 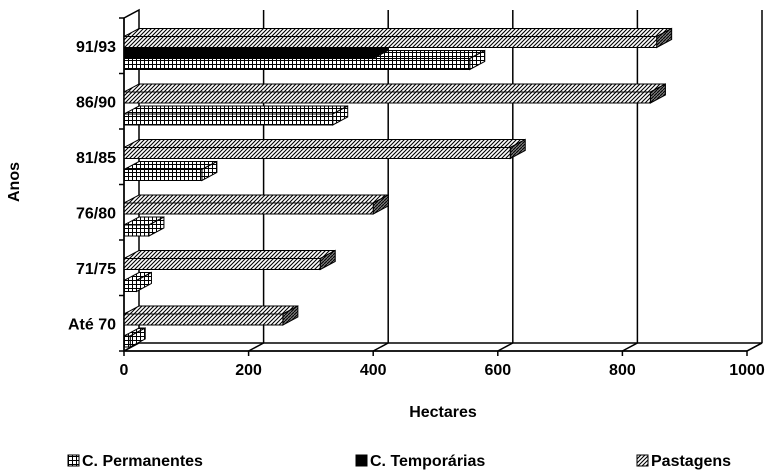 I want to click on legend-label: C. Permanentes, so click(x=142, y=461).